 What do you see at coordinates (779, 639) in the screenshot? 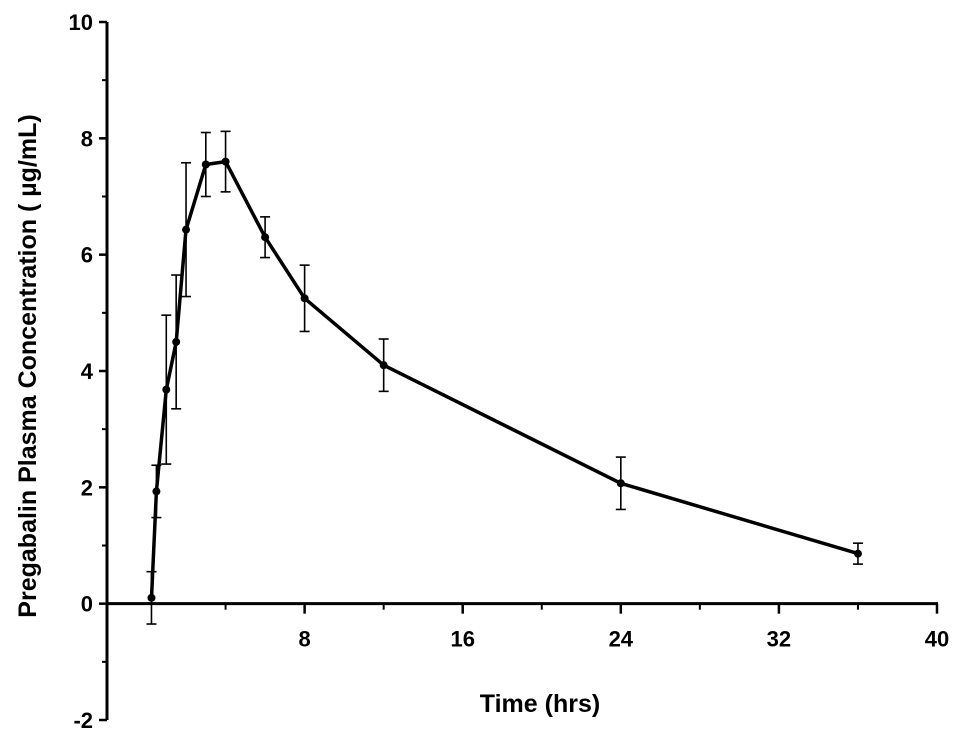
I see `x-tick-label: 32` at bounding box center [779, 639].